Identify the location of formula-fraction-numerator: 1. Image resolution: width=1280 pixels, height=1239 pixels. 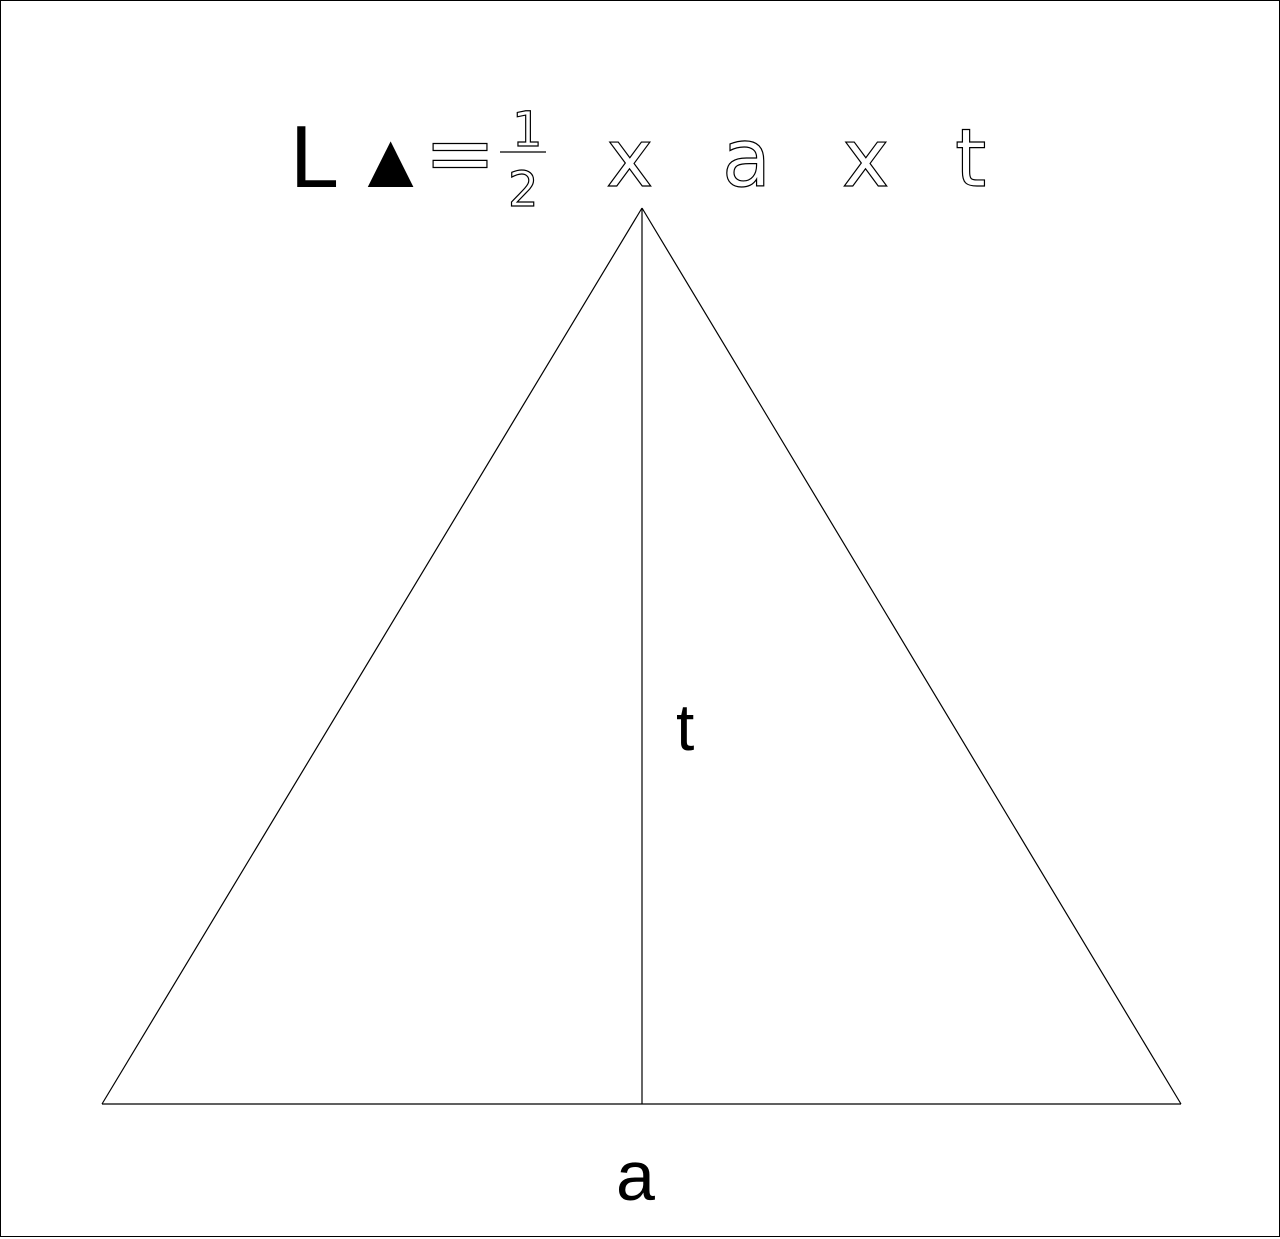
(527, 130).